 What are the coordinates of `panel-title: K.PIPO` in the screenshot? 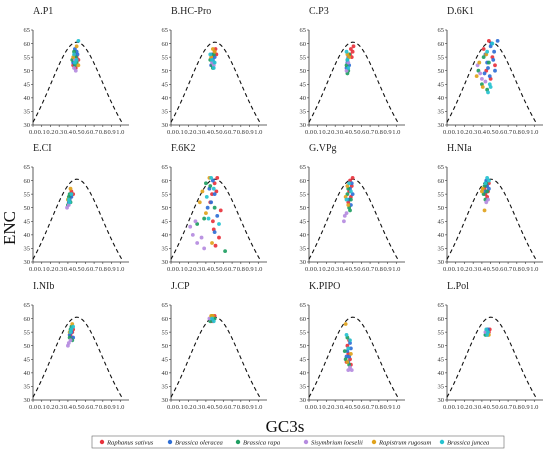 It's located at (324, 286).